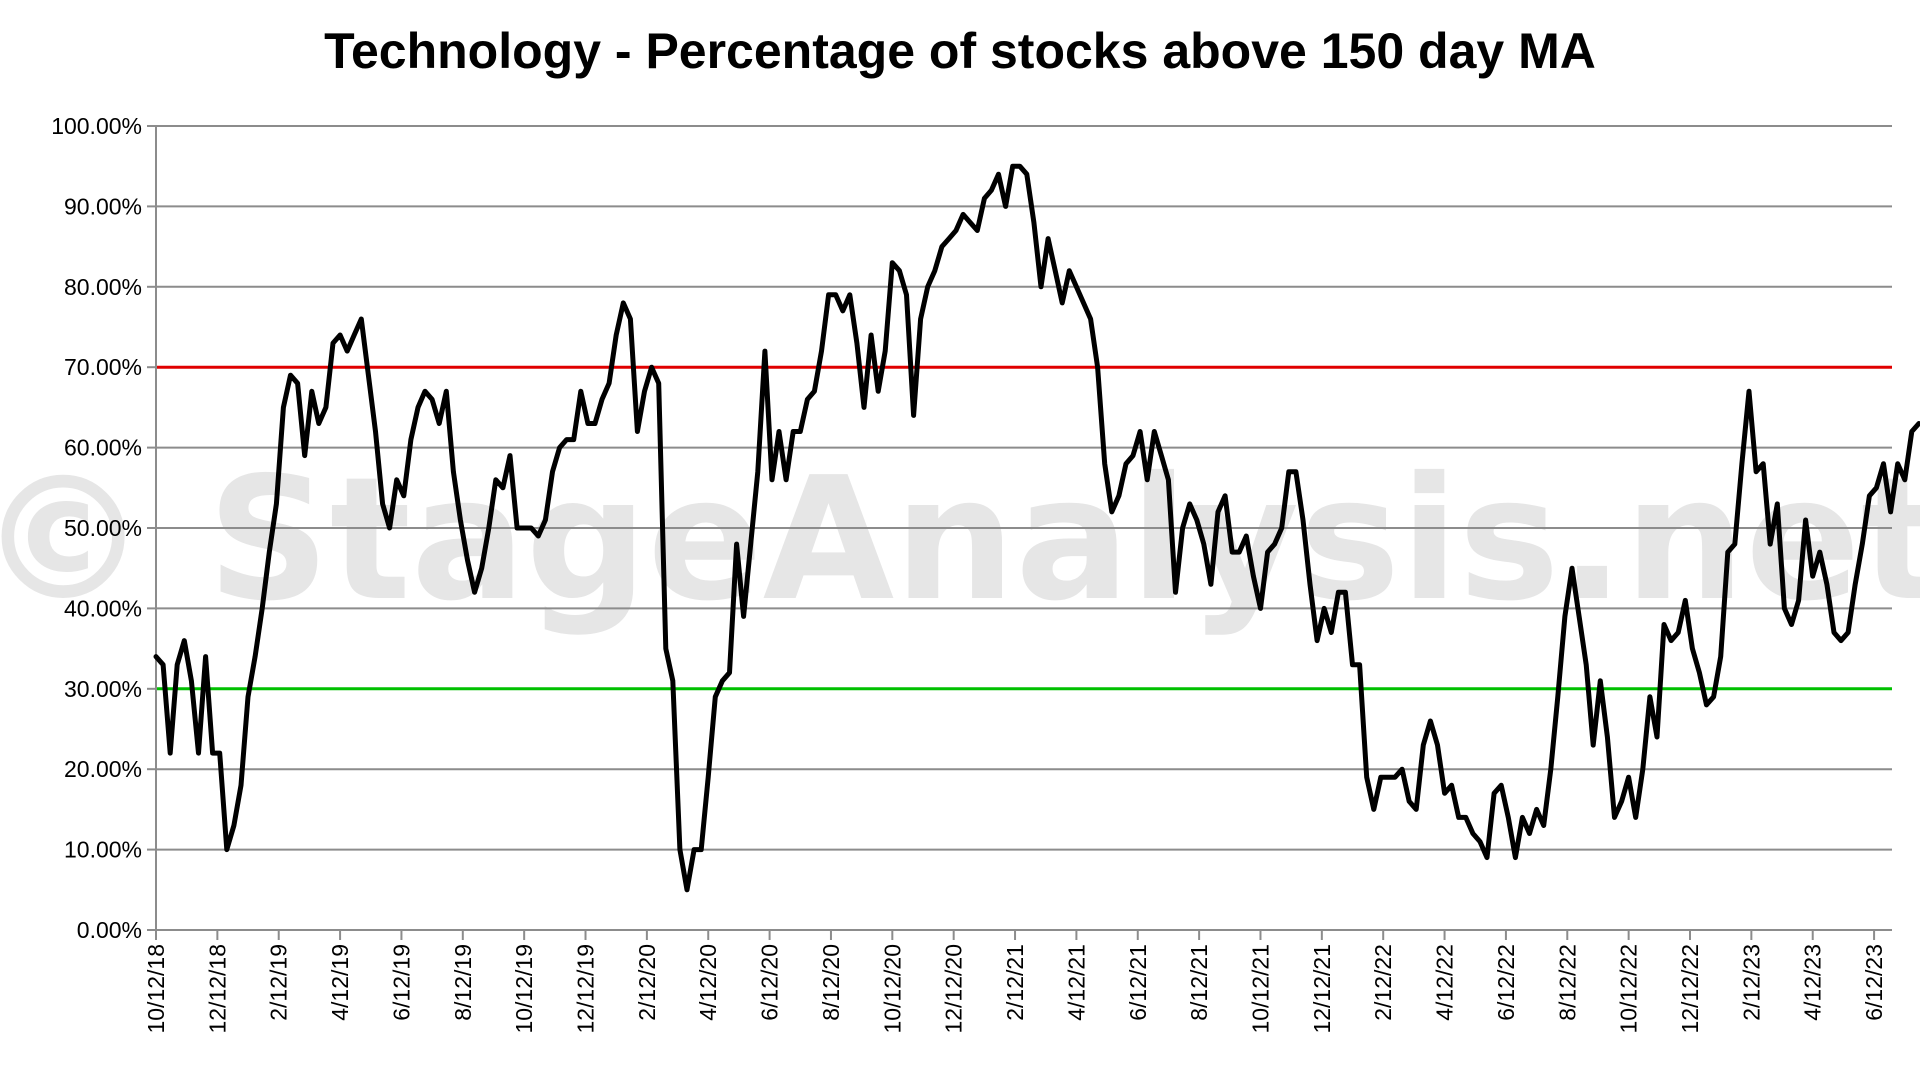 The height and width of the screenshot is (1080, 1920). I want to click on x-tick-label: 8/12/21, so click(1199, 982).